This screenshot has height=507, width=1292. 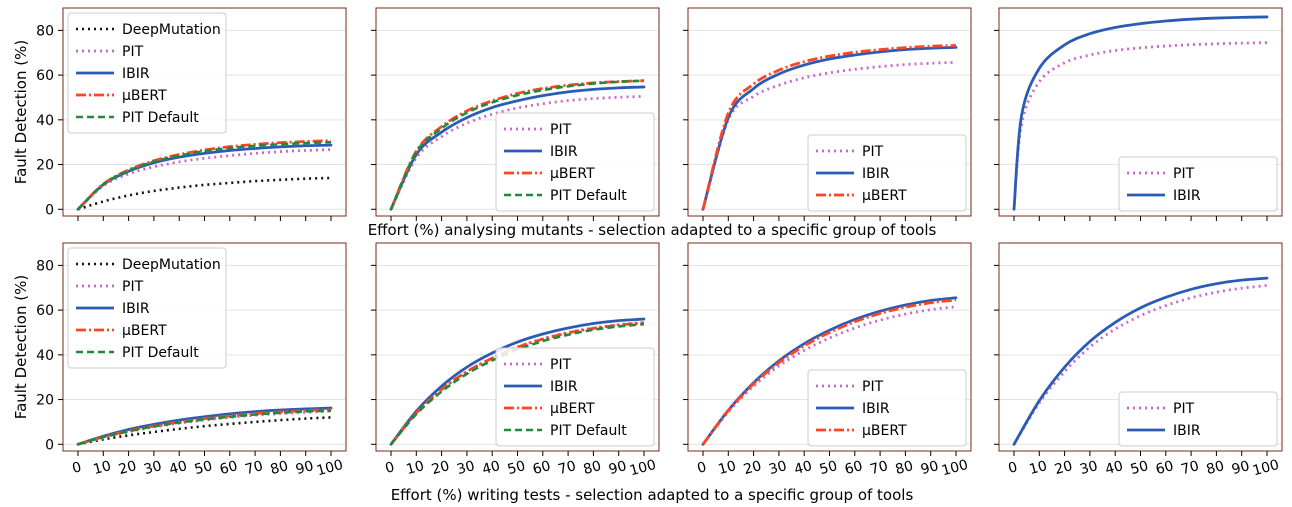 I want to click on series-line-μbert, so click(x=829, y=127).